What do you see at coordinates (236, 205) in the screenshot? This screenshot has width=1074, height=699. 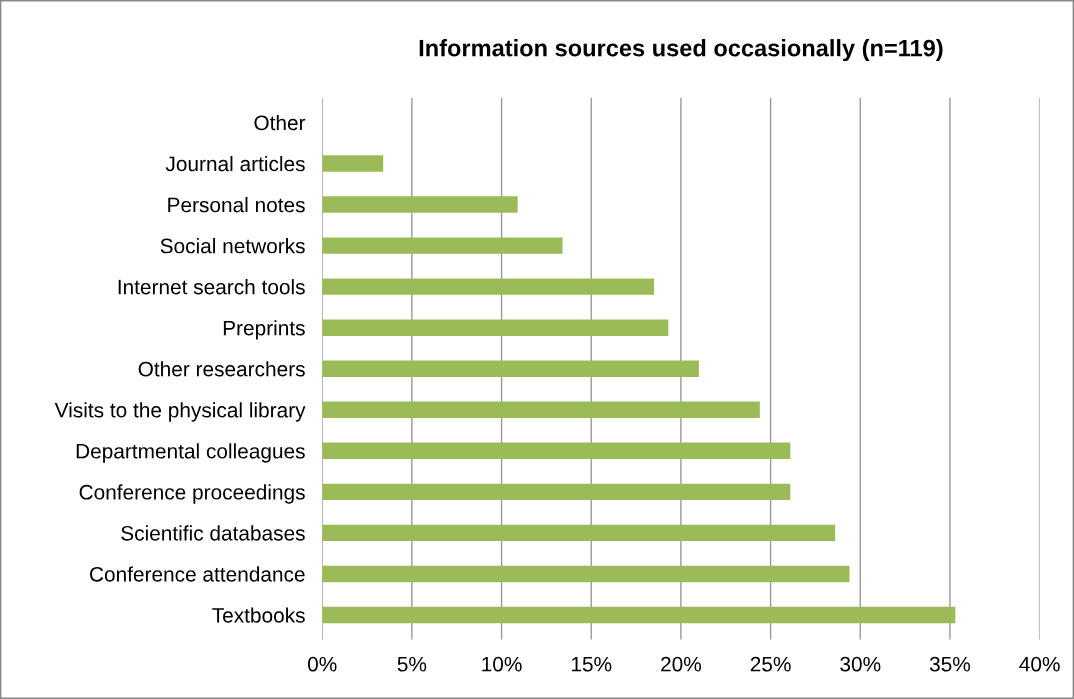 I see `y-tick-label: Personal notes` at bounding box center [236, 205].